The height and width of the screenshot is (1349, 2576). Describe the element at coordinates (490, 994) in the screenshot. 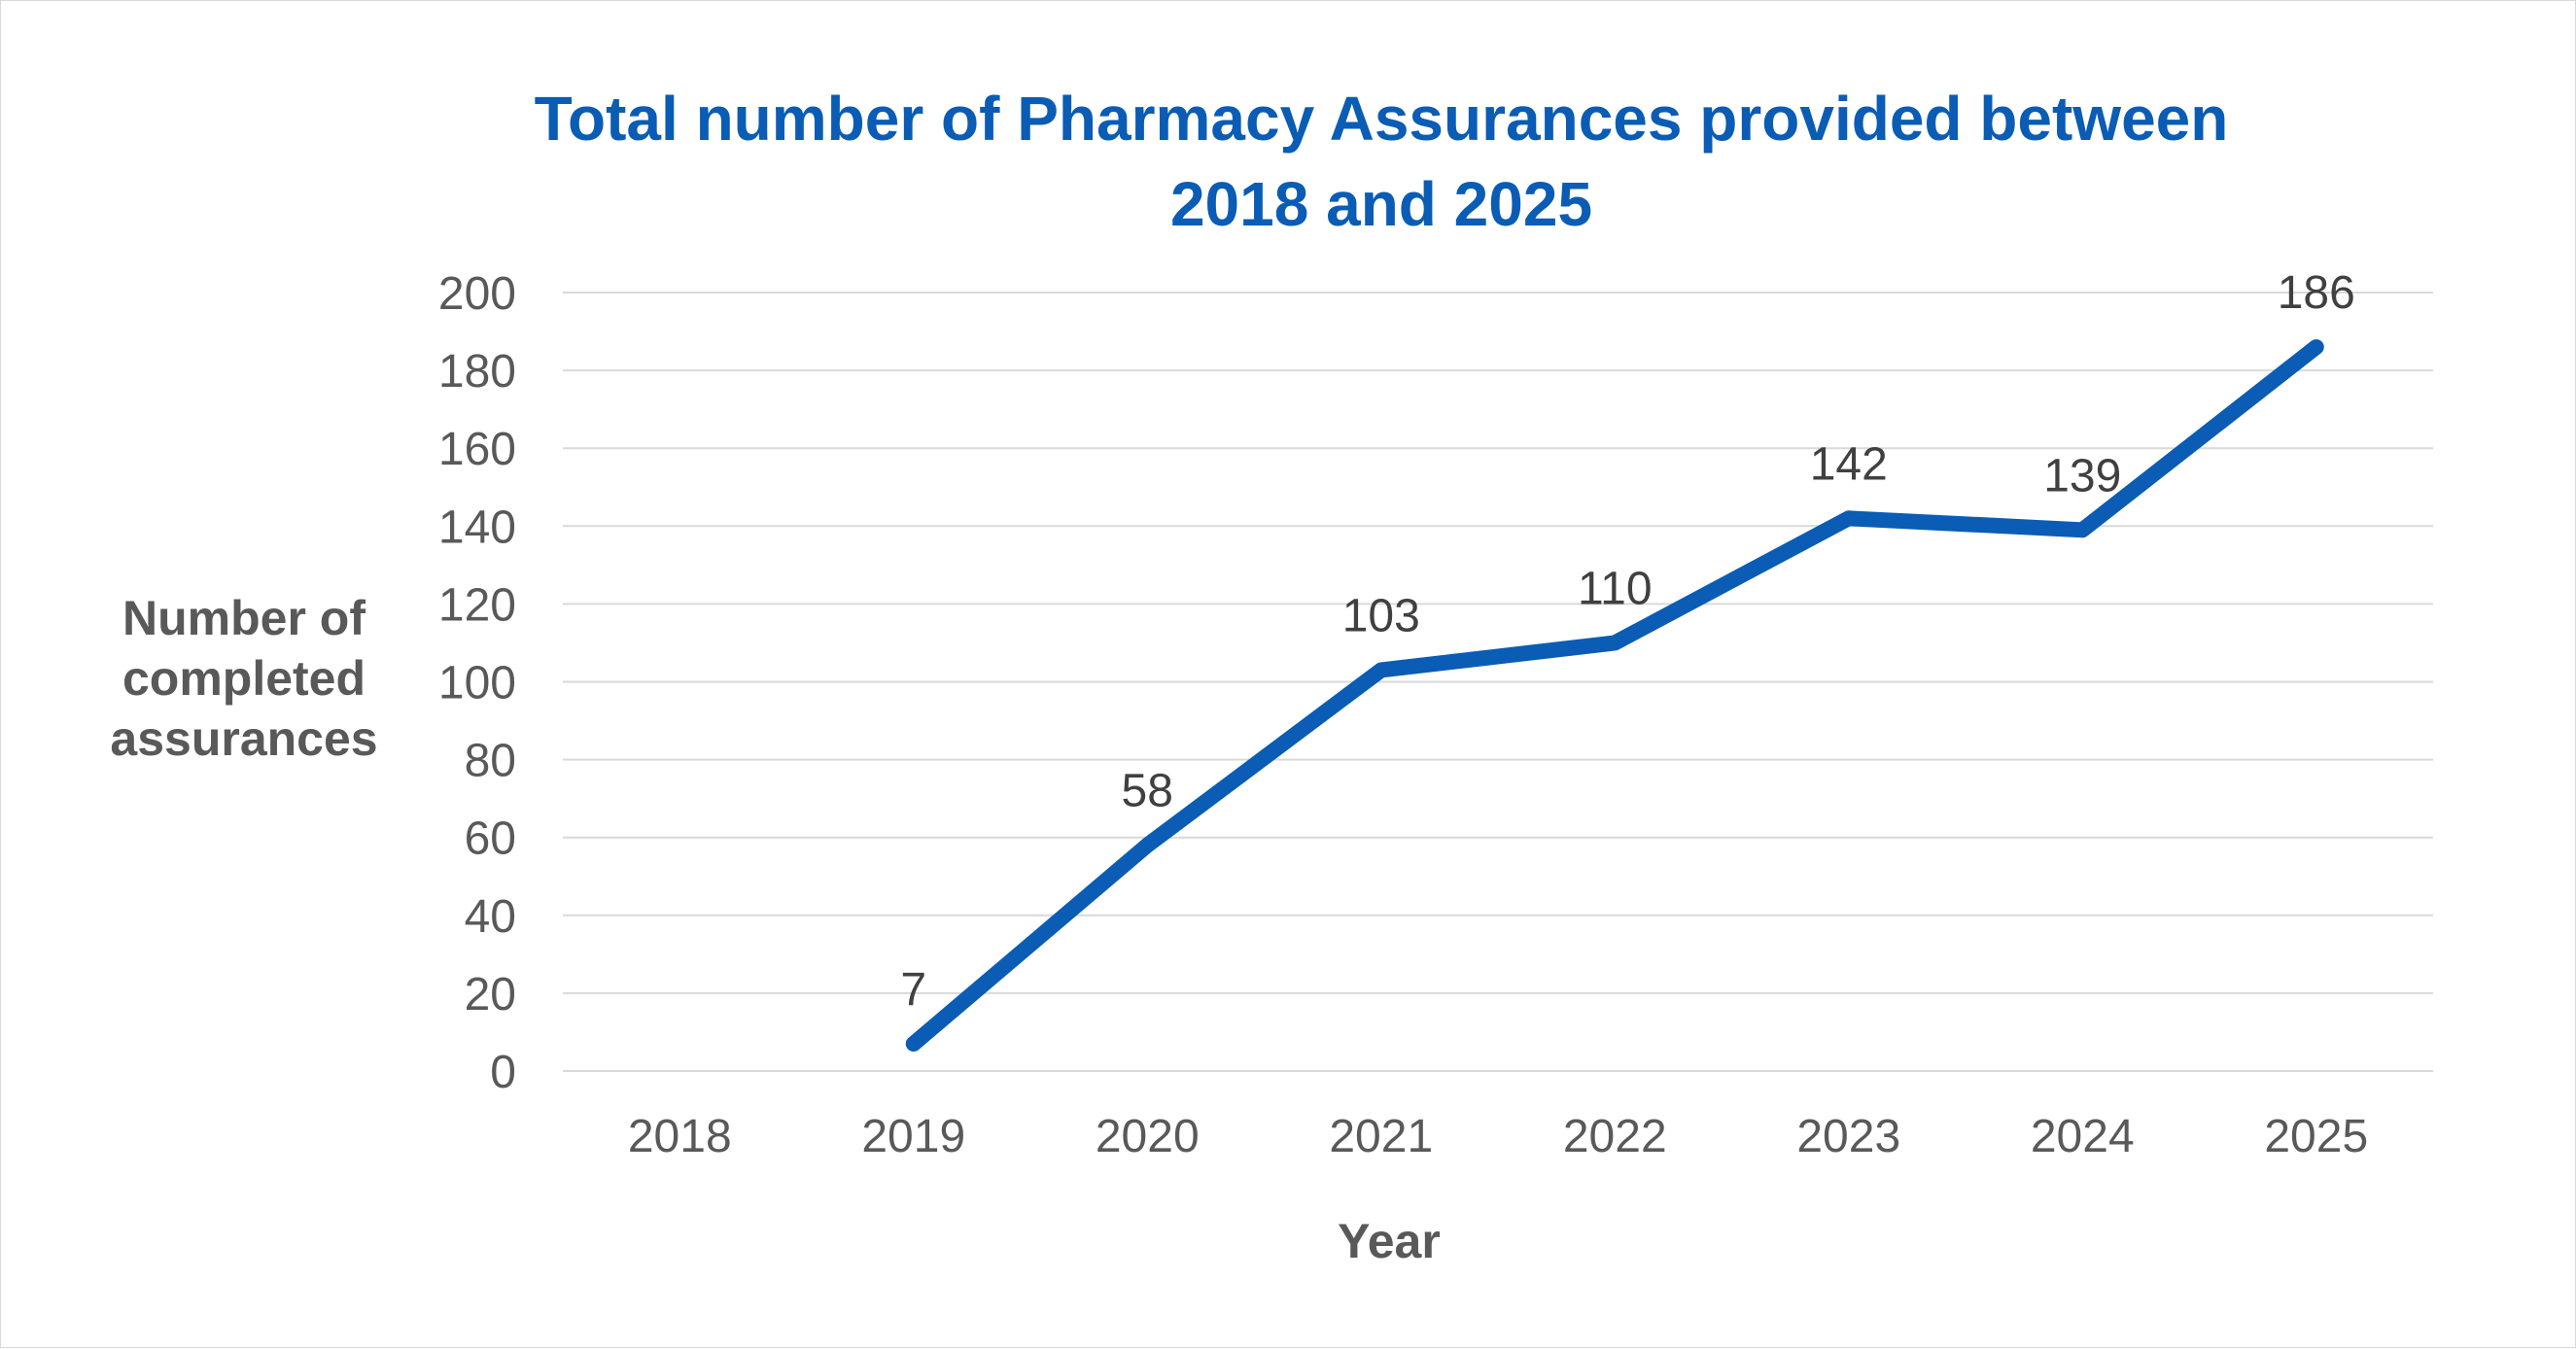

I see `y-tick-label: 20` at that location.